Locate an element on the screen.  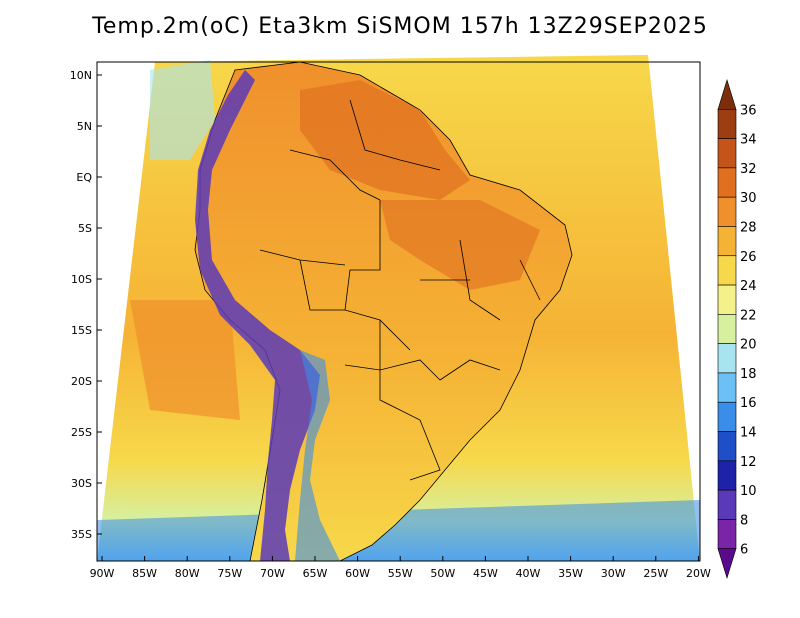
lat-tick-label: 20S is located at coordinates (81, 381).